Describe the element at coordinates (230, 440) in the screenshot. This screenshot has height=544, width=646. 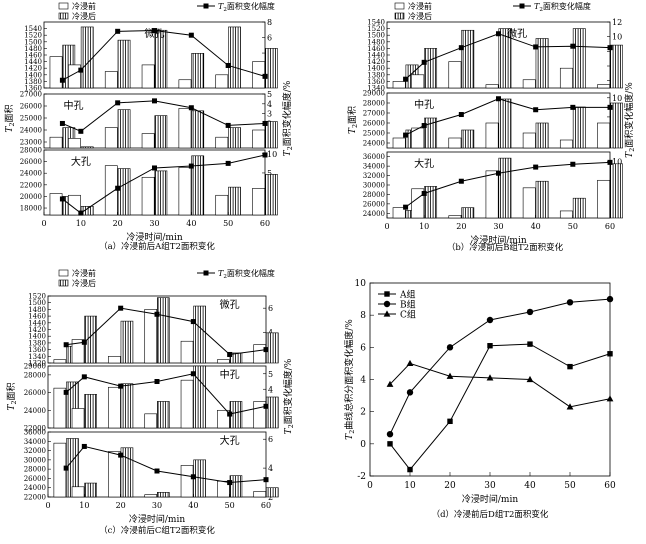
I see `subplot-label: 大孔` at that location.